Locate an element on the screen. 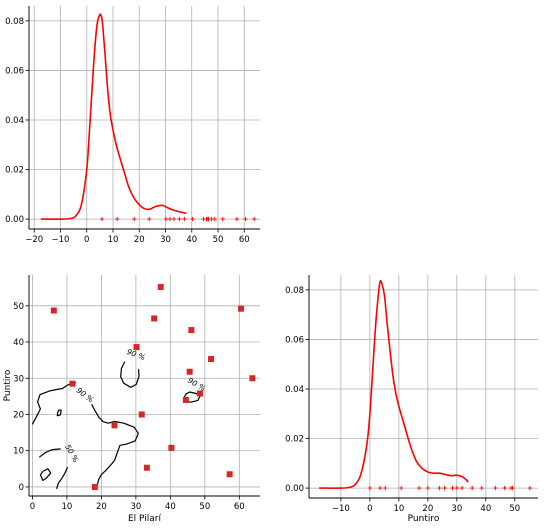  y-axis-label: Puntiro is located at coordinates (8, 385).